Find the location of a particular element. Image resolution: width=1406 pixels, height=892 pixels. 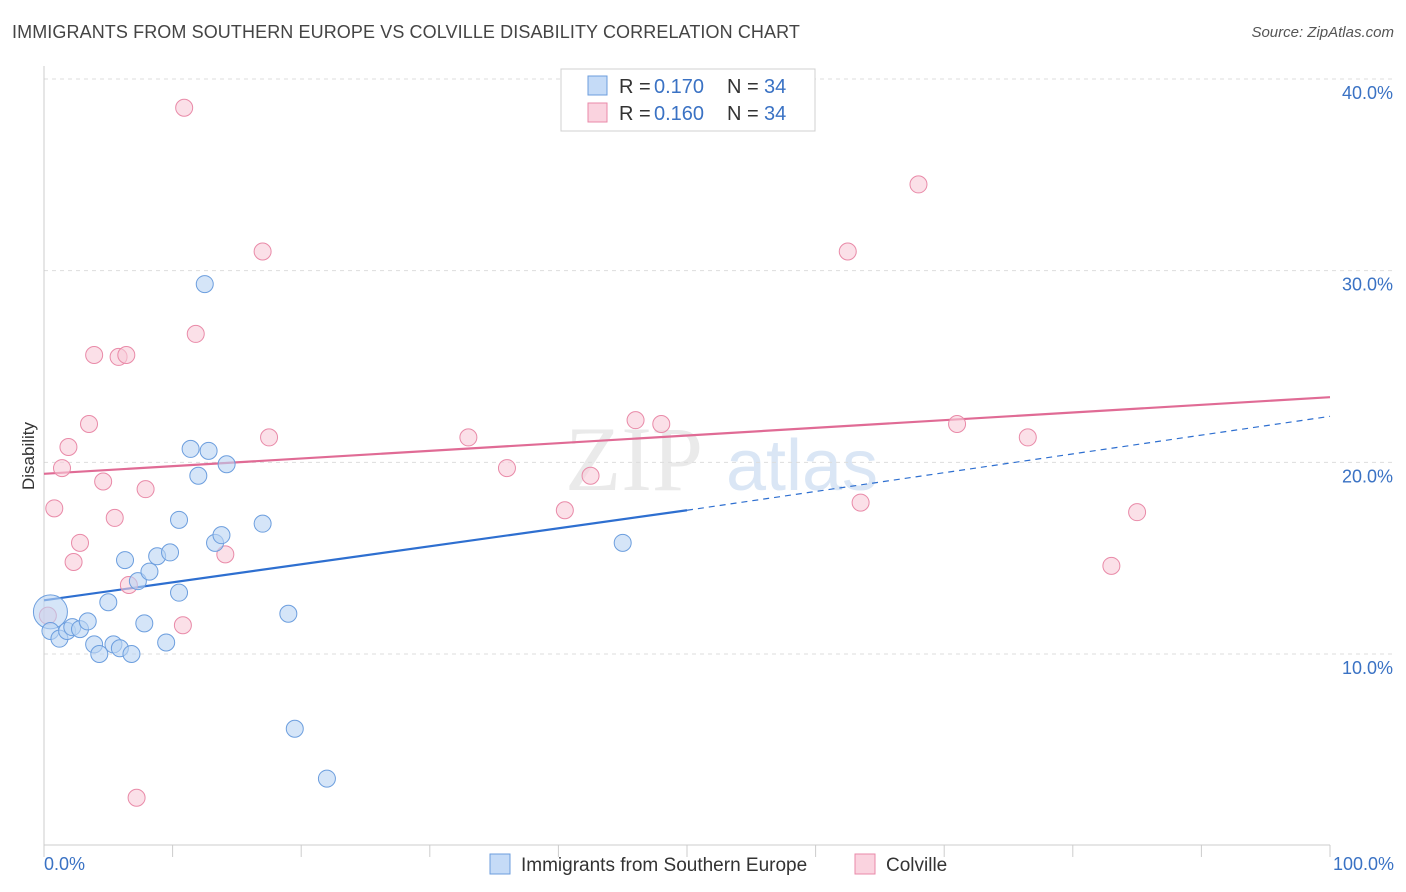

y-axis-label: Disability is located at coordinates (28, 455).